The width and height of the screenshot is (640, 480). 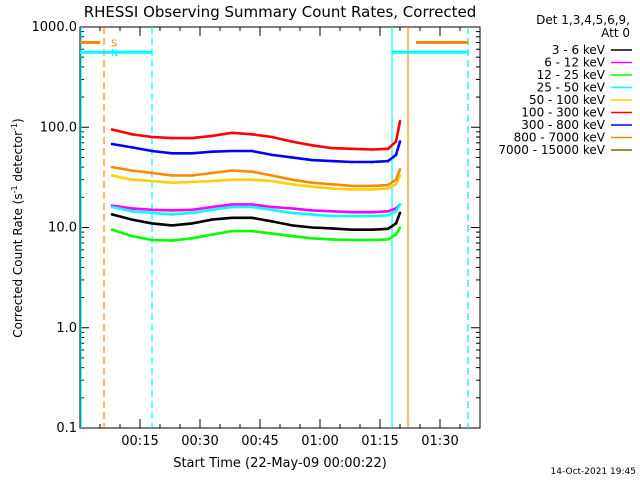 I want to click on x-tick-label: 00:45, so click(x=259, y=441).